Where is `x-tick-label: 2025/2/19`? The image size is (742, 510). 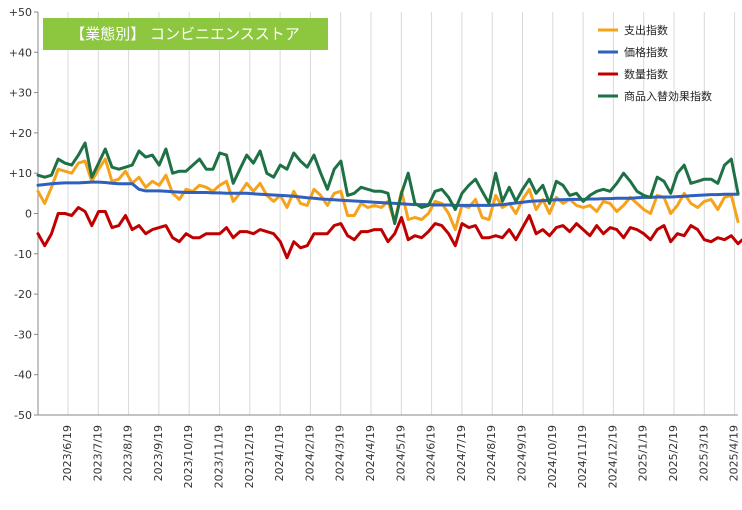
x-tick-label: 2025/2/19 is located at coordinates (673, 453).